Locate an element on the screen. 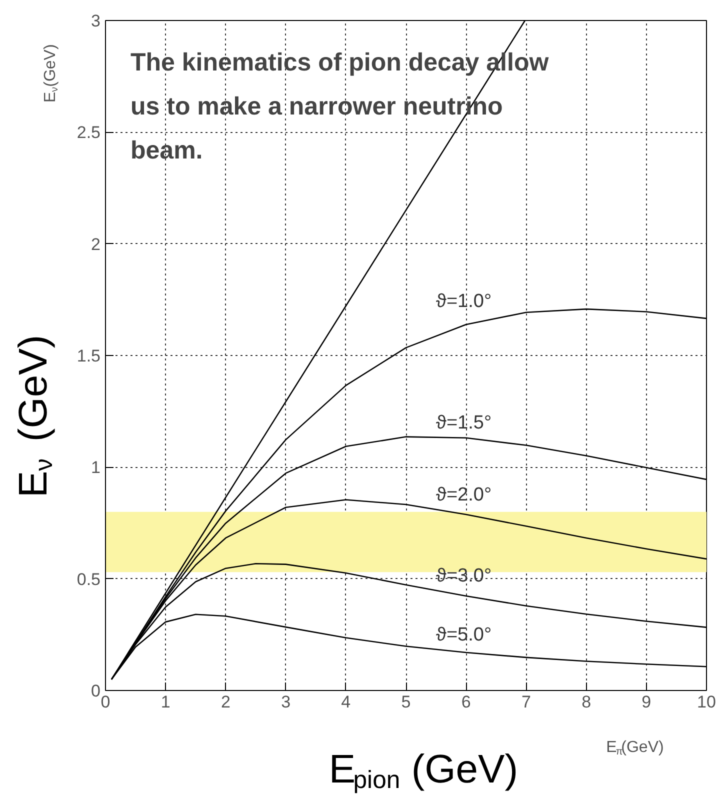 This screenshot has height=797, width=719. series-label: ϑ=2.0° is located at coordinates (464, 495).